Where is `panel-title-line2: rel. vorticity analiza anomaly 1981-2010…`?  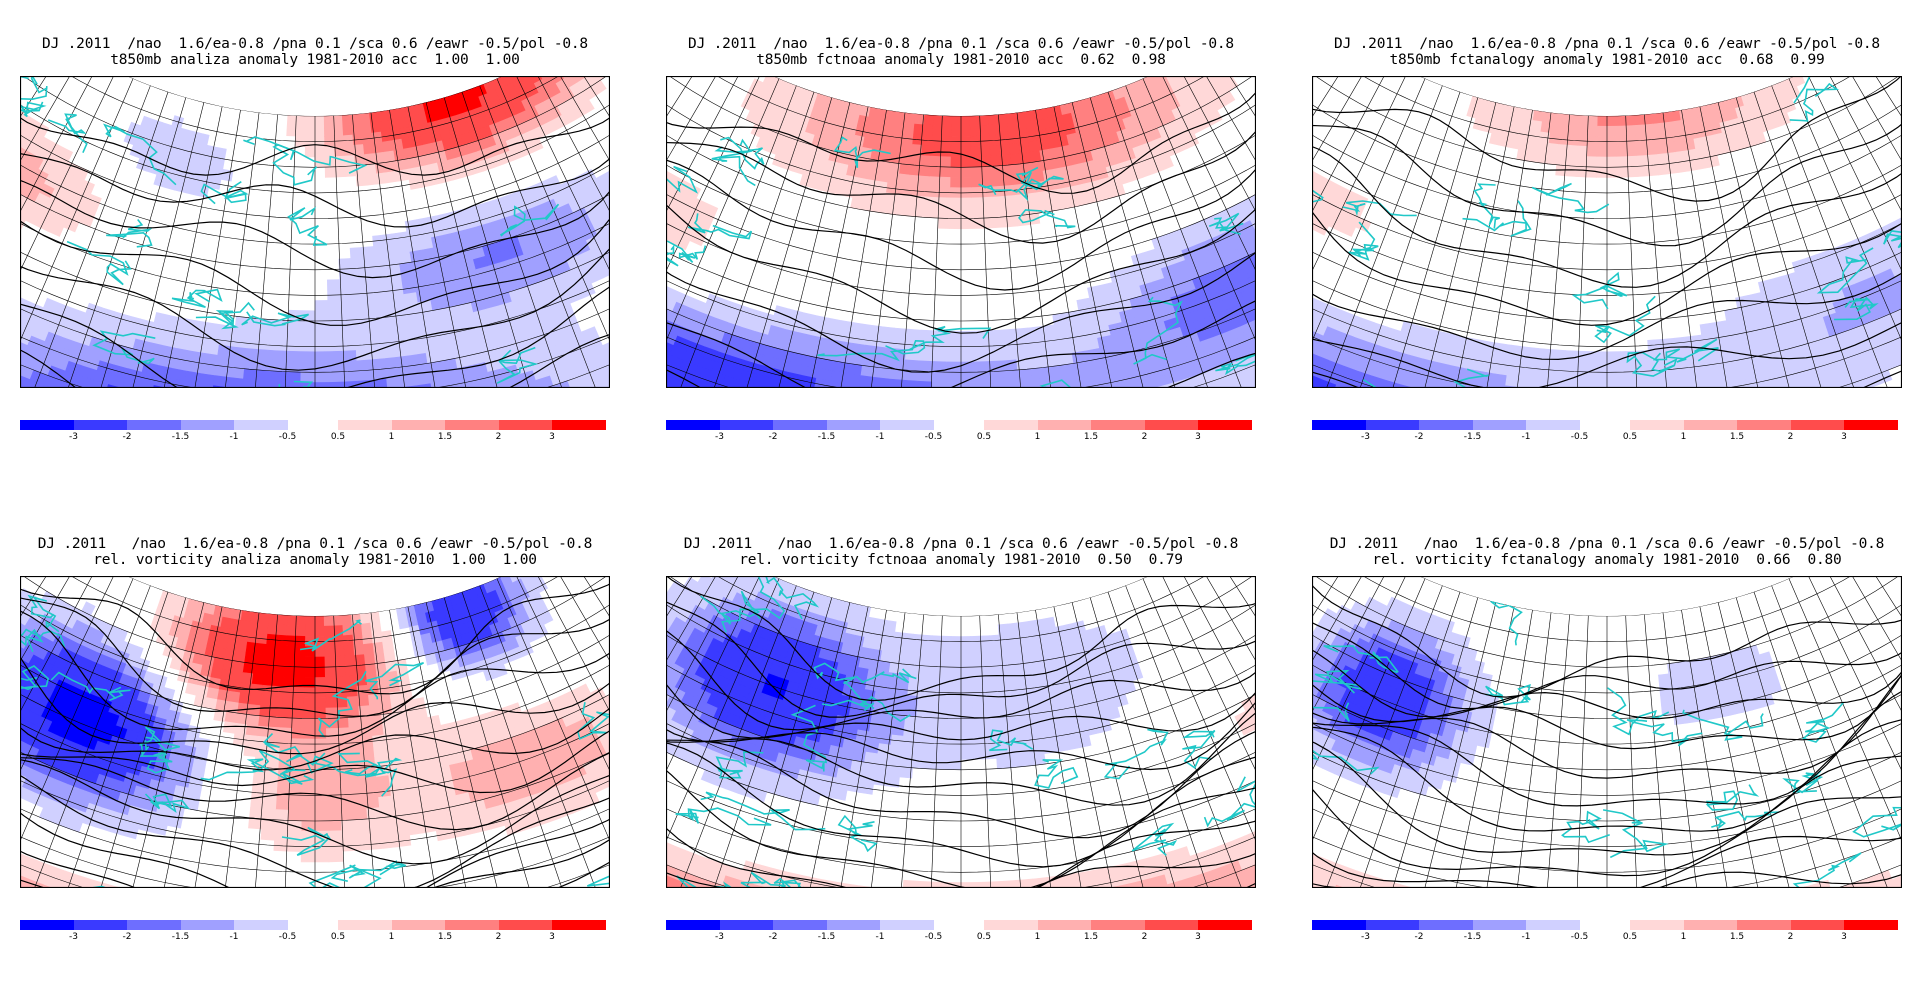
panel-title-line2: rel. vorticity analiza anomaly 1981-2010… is located at coordinates (315, 560).